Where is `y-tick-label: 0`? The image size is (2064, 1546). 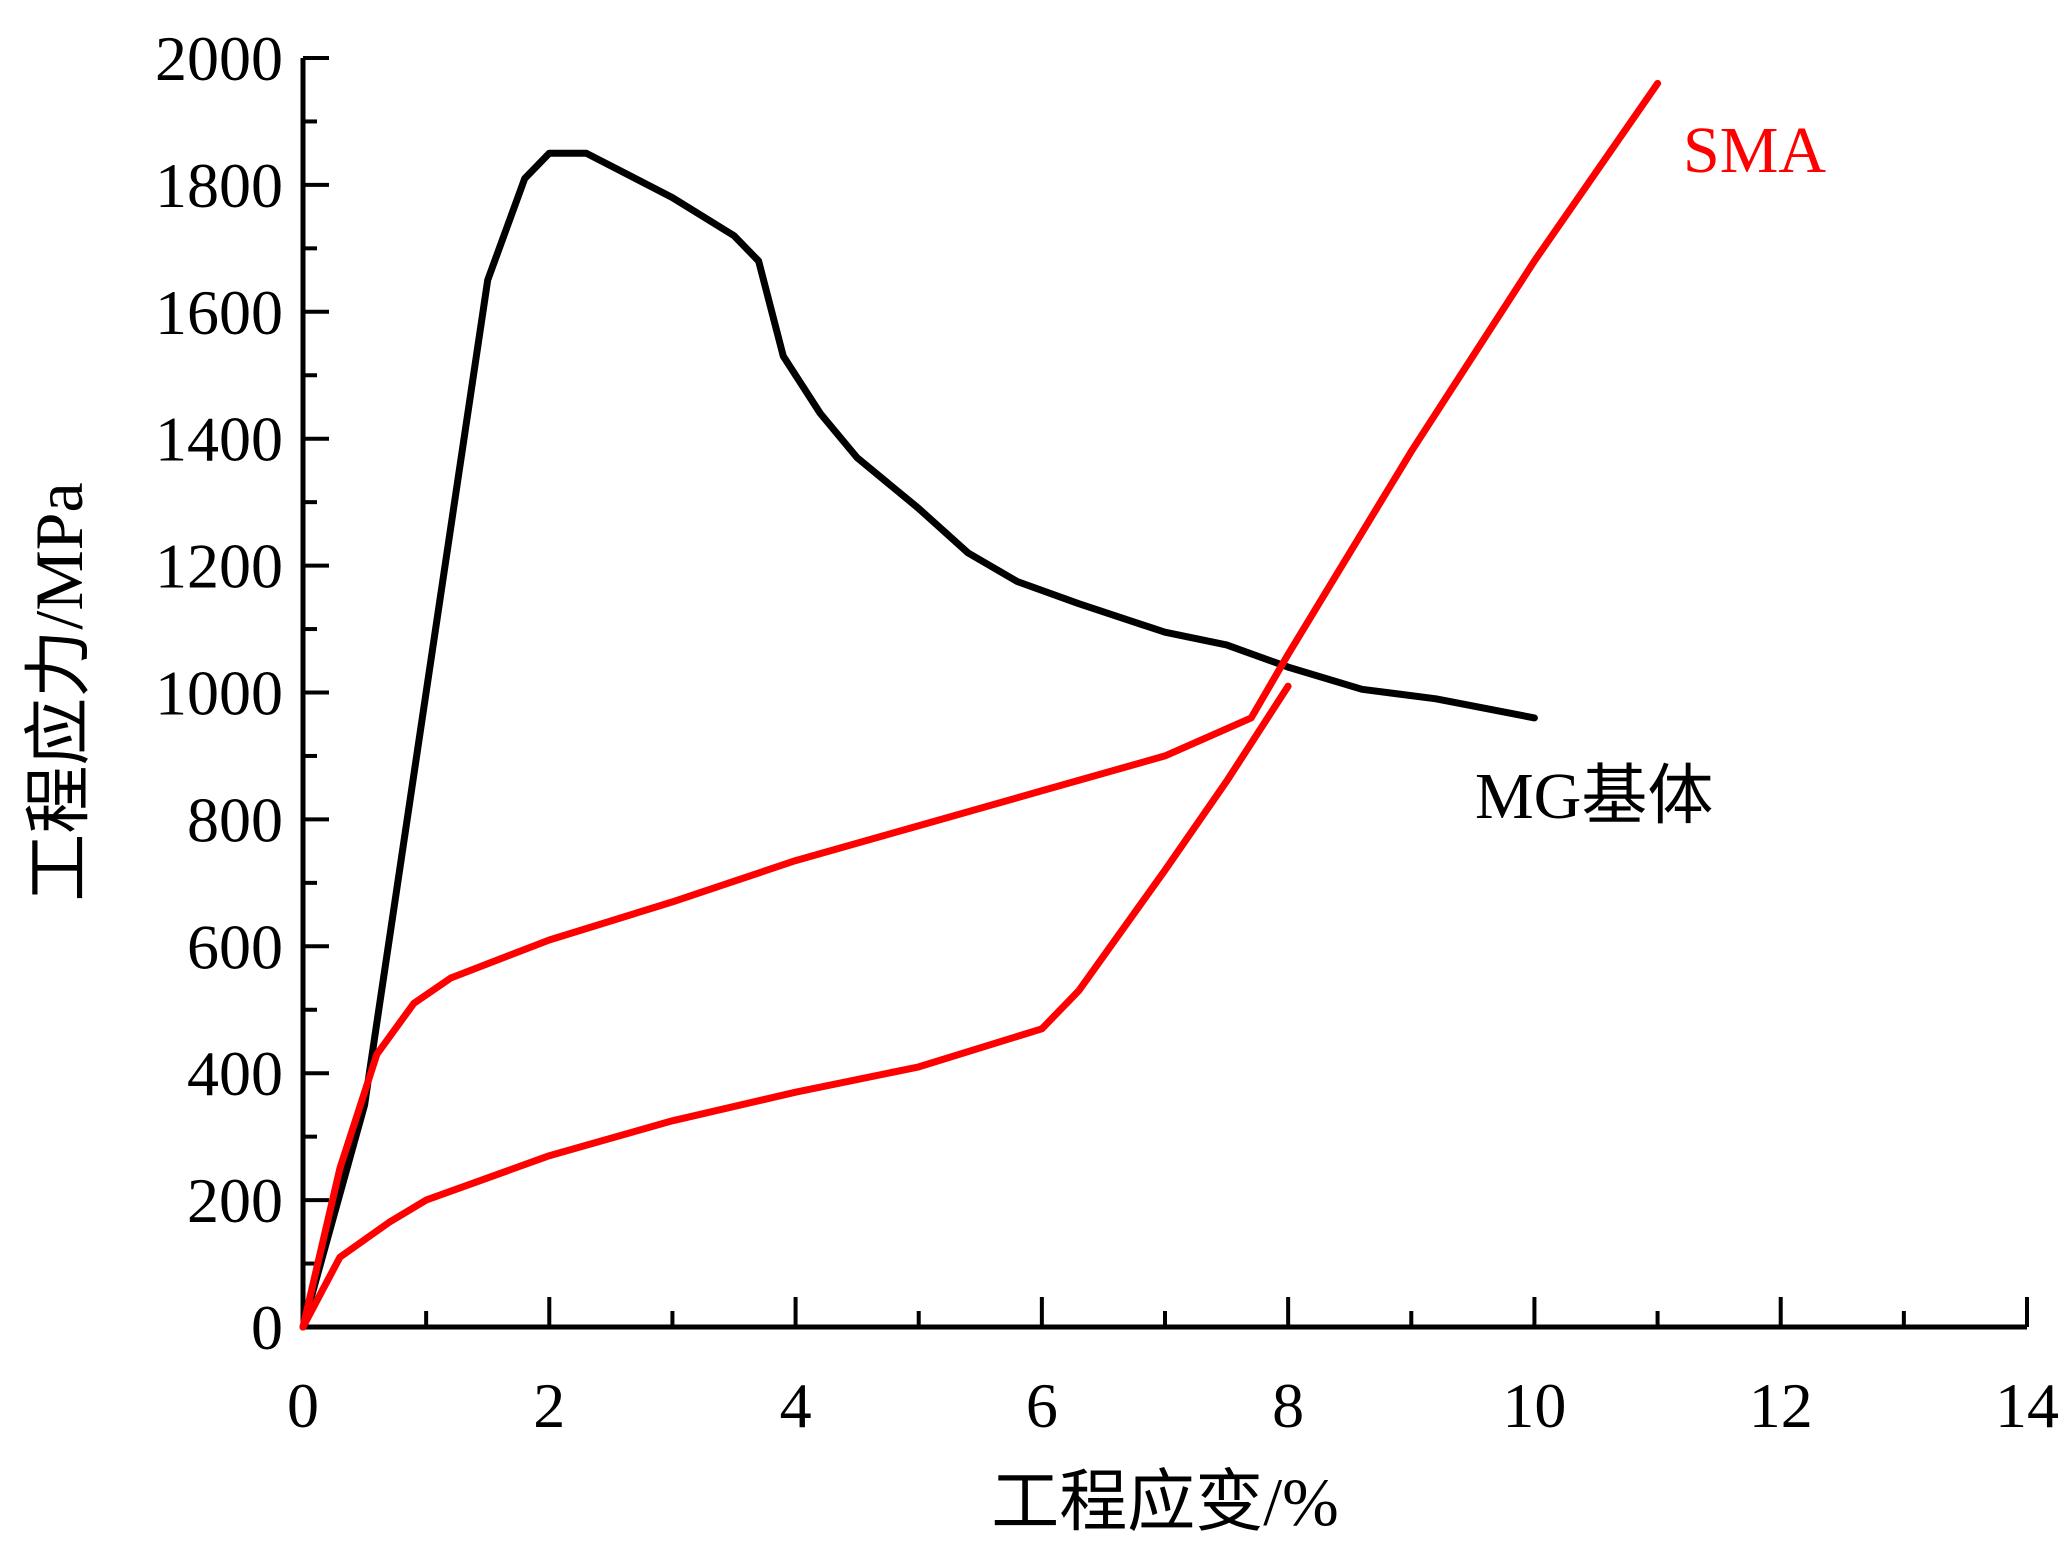
y-tick-label: 0 is located at coordinates (267, 1327).